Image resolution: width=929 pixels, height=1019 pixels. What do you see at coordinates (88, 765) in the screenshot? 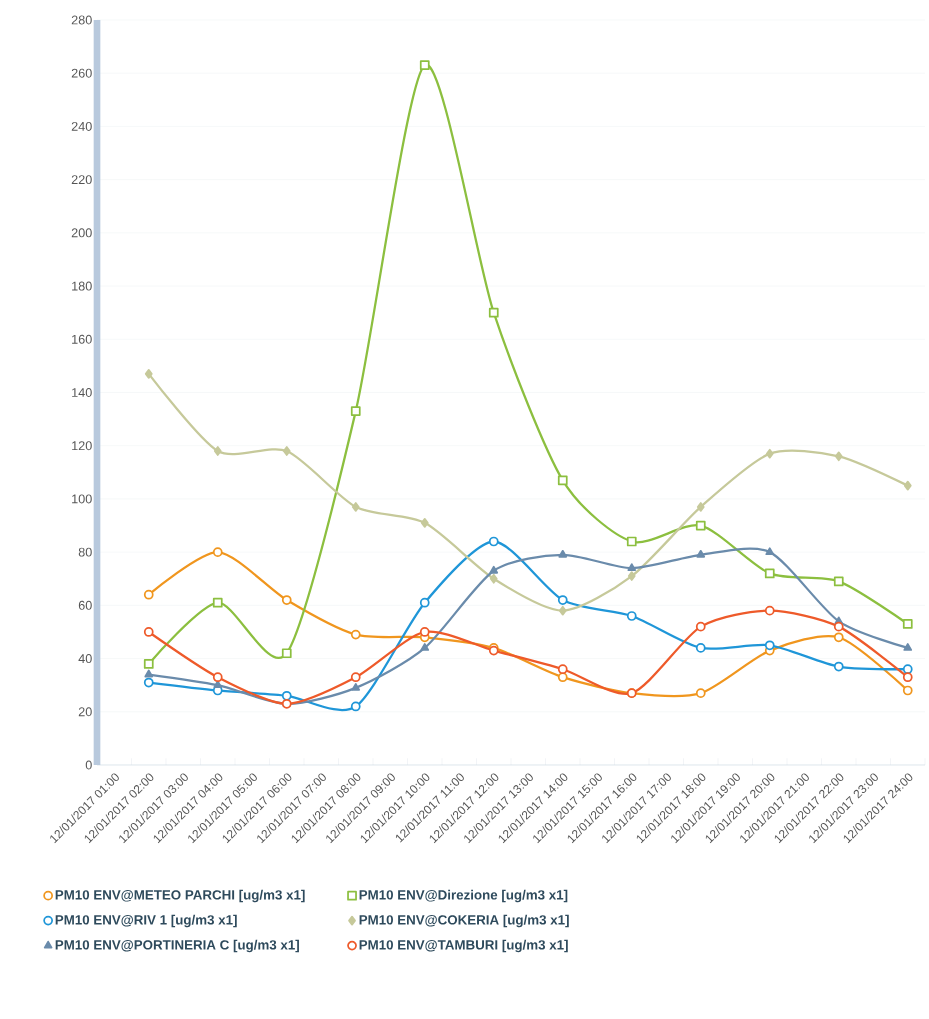
I see `y-tick-label: 0` at bounding box center [88, 765].